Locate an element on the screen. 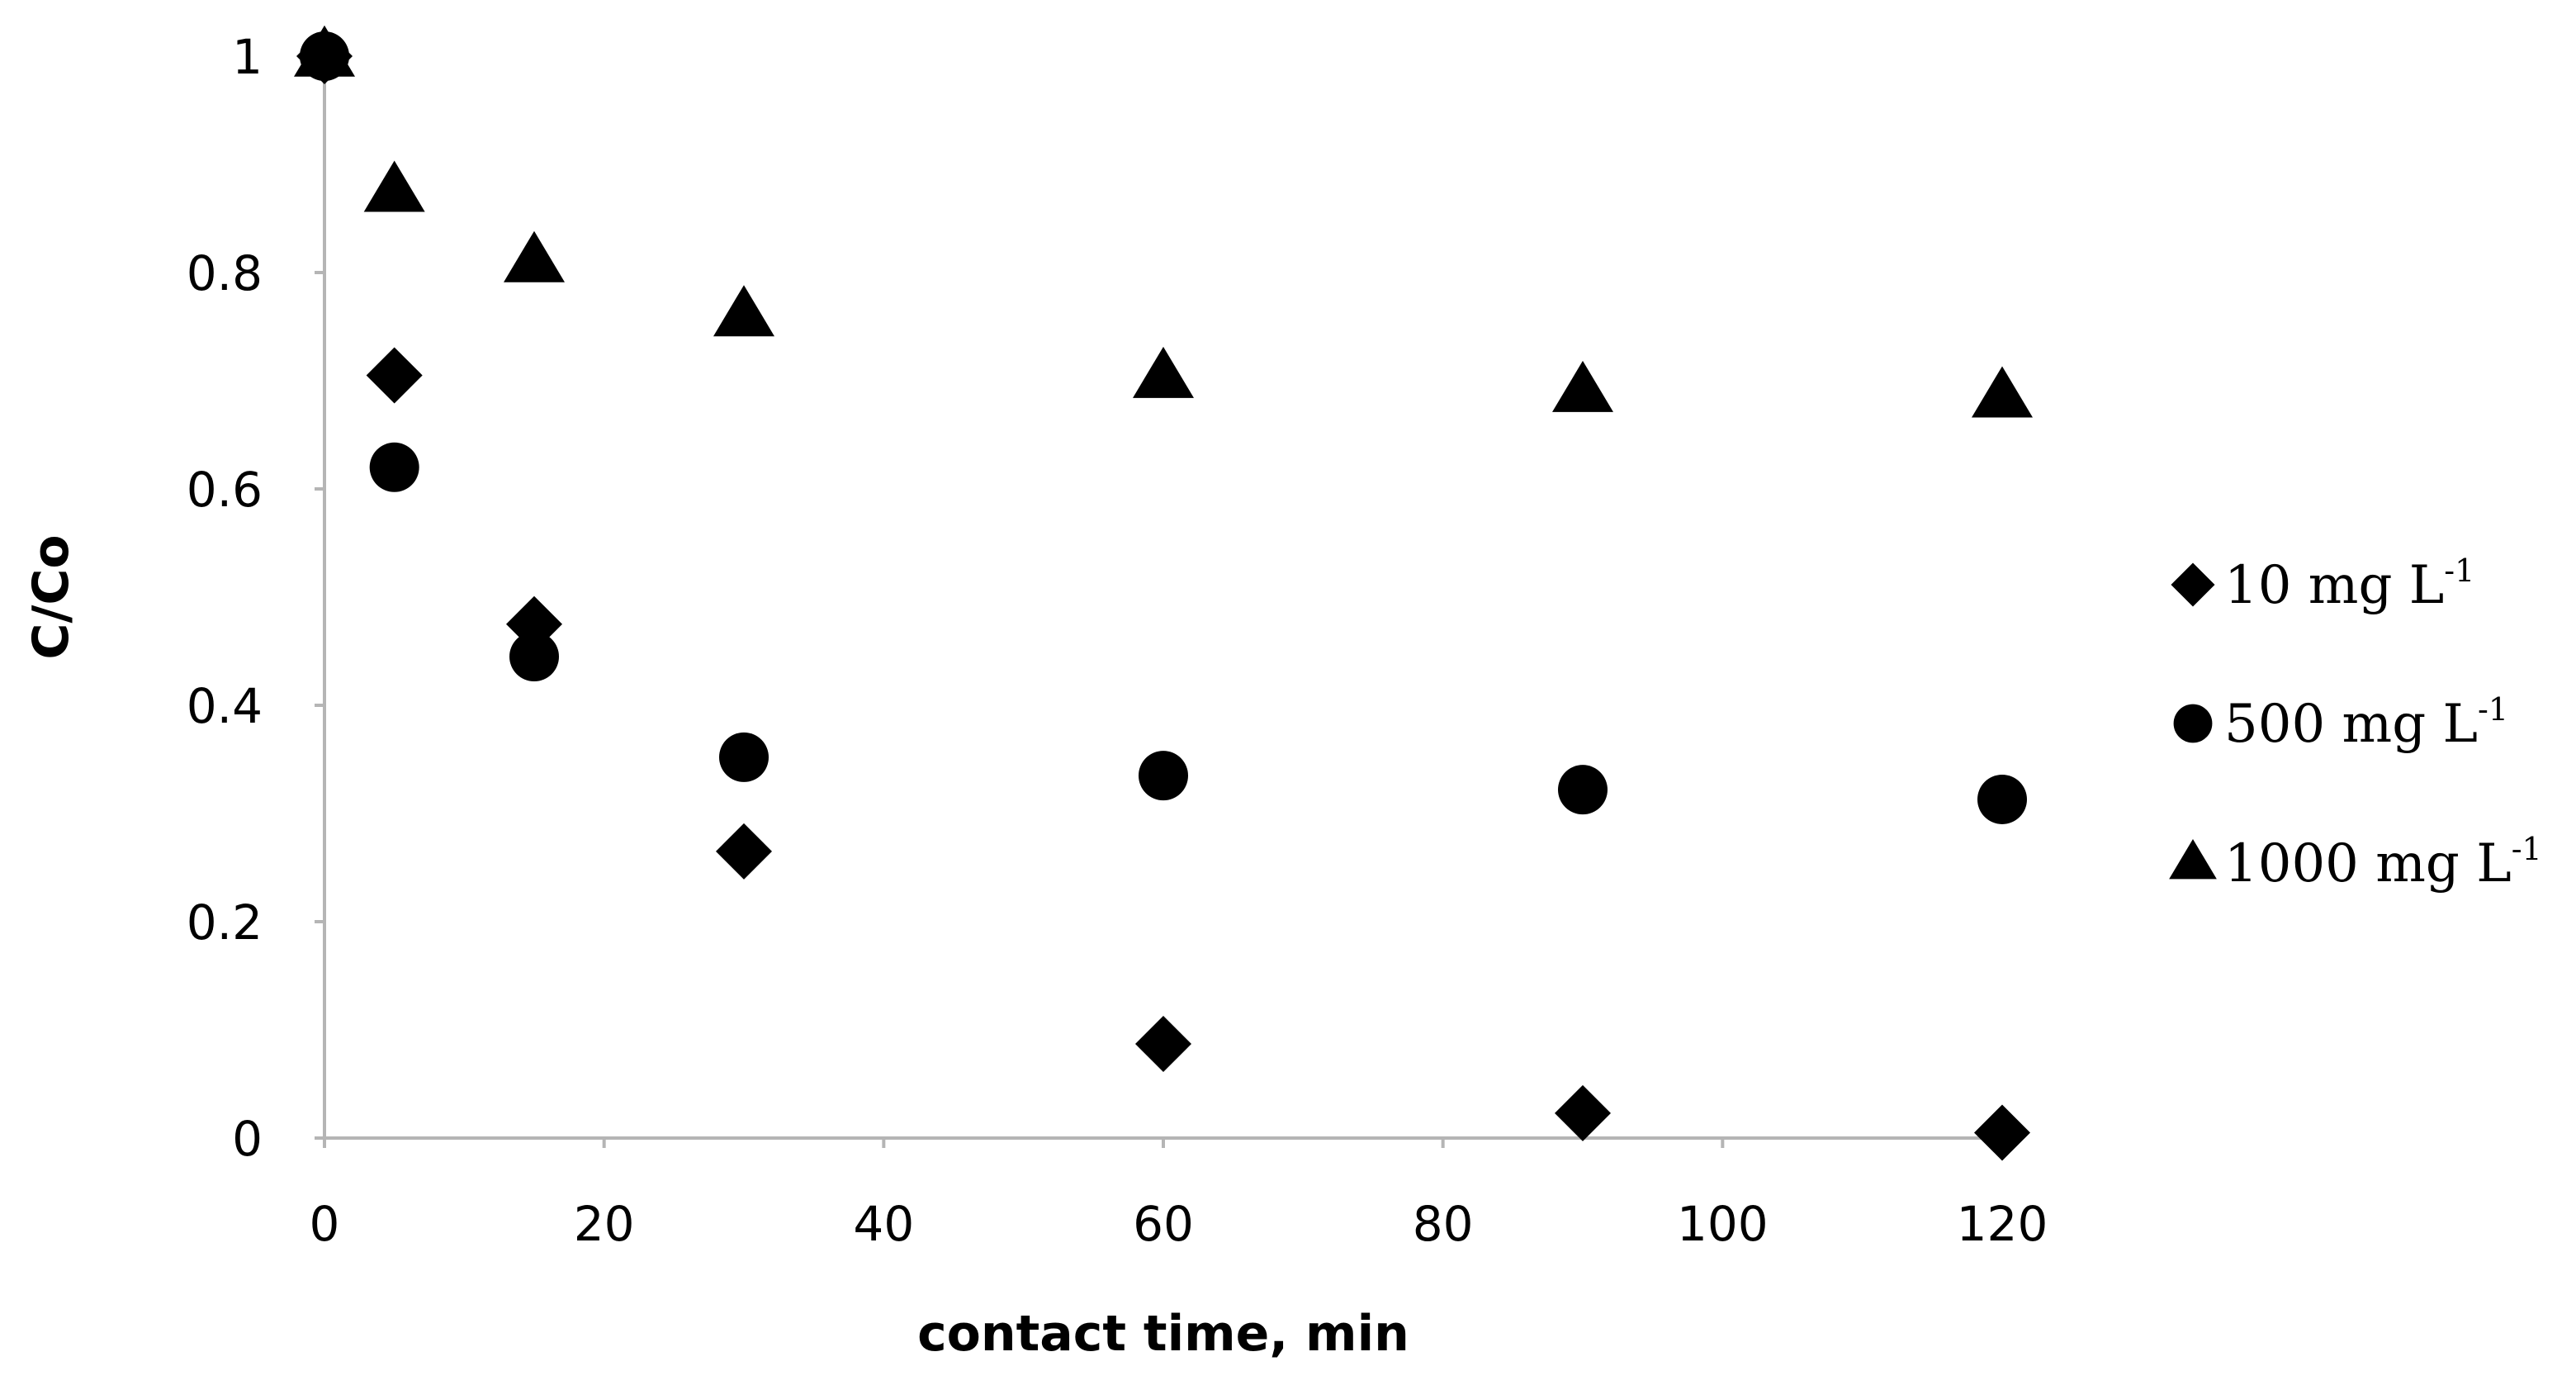  x-tick-label: 100 is located at coordinates (1723, 1224).